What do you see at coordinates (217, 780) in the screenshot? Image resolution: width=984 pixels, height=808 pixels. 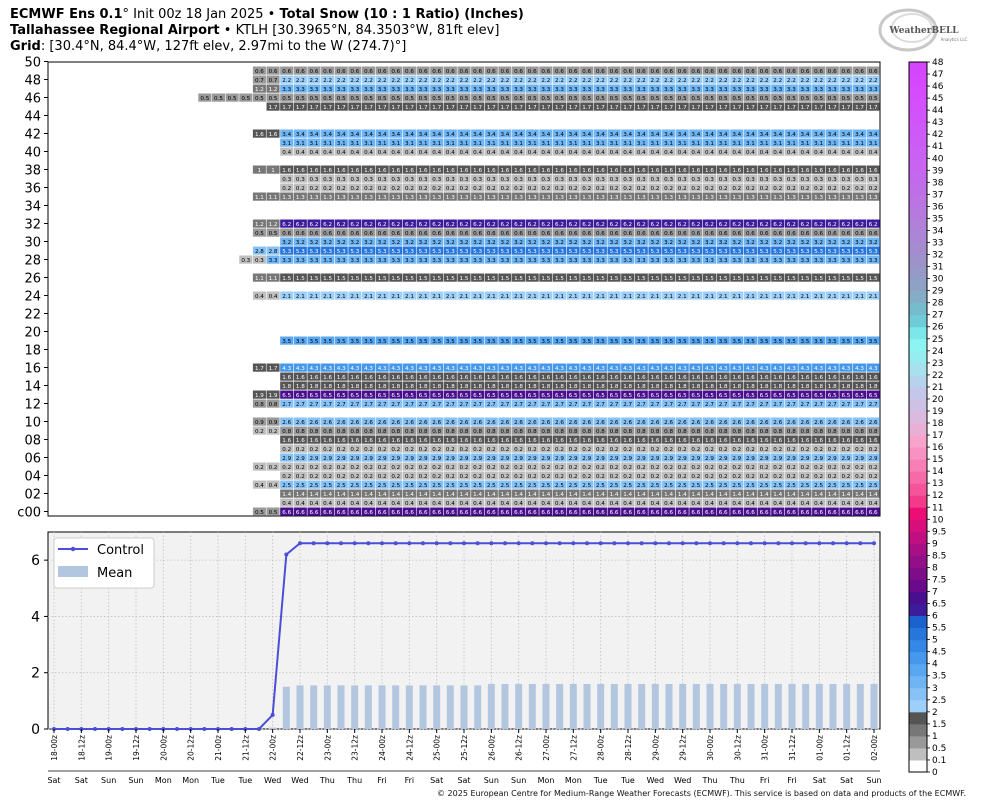 I see `day-label: Tue` at bounding box center [217, 780].